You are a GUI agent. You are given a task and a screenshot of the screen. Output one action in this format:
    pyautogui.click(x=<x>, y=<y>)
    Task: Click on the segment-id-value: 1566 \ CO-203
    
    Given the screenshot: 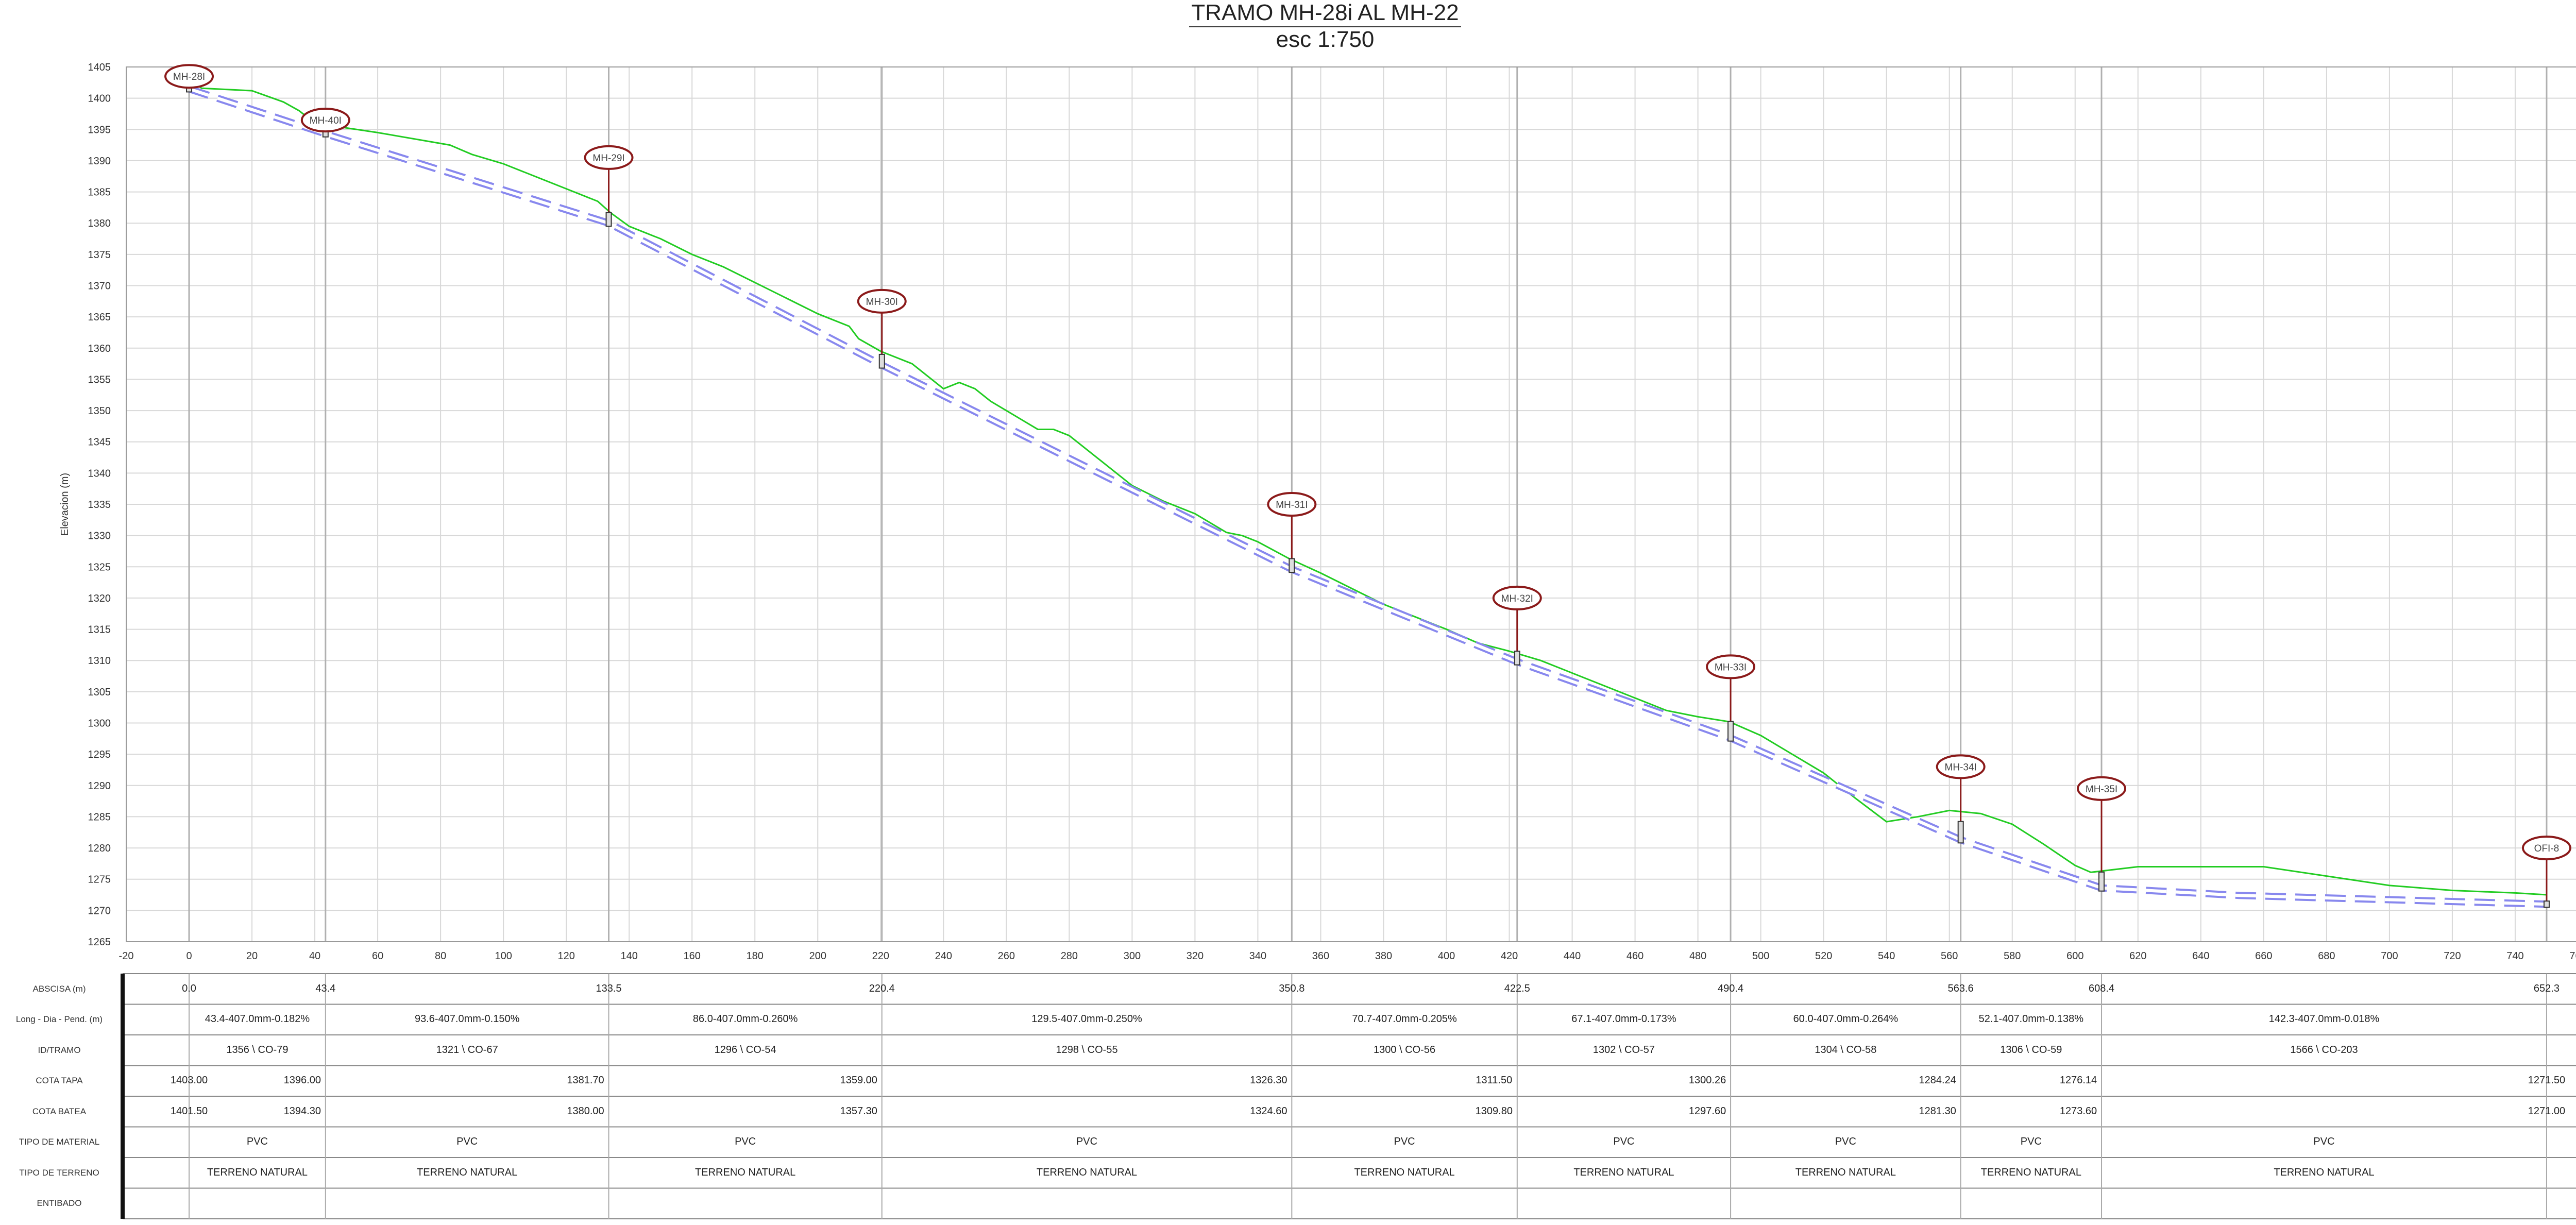 What is the action you would take?
    pyautogui.click(x=2324, y=1050)
    